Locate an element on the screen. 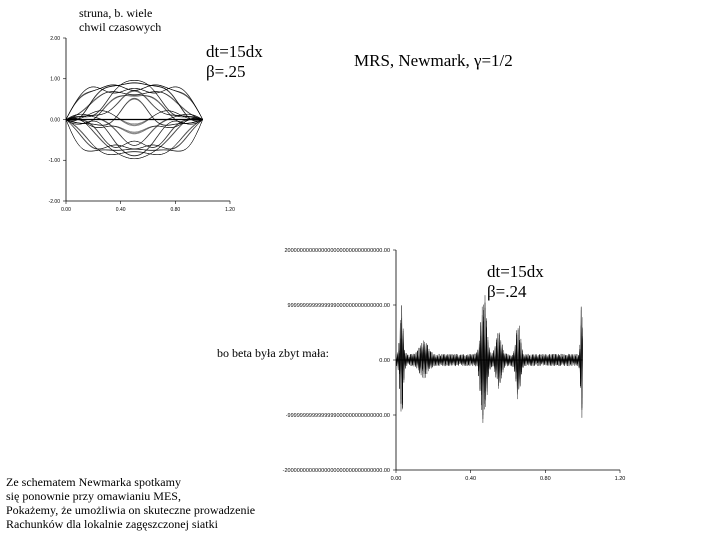 Image resolution: width=720 pixels, height=540 pixels. top-caption: struna, b. wiele chwil czasowych is located at coordinates (120, 20).